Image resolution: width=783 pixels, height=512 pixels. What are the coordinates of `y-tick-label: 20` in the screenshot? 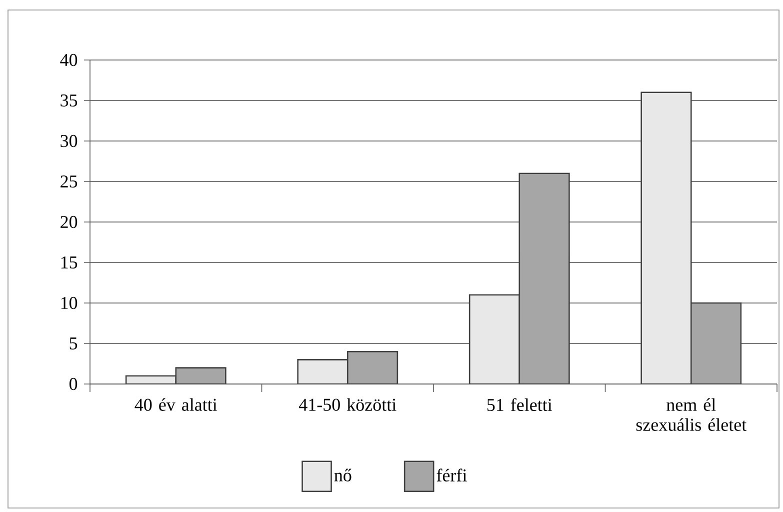 It's located at (69, 222).